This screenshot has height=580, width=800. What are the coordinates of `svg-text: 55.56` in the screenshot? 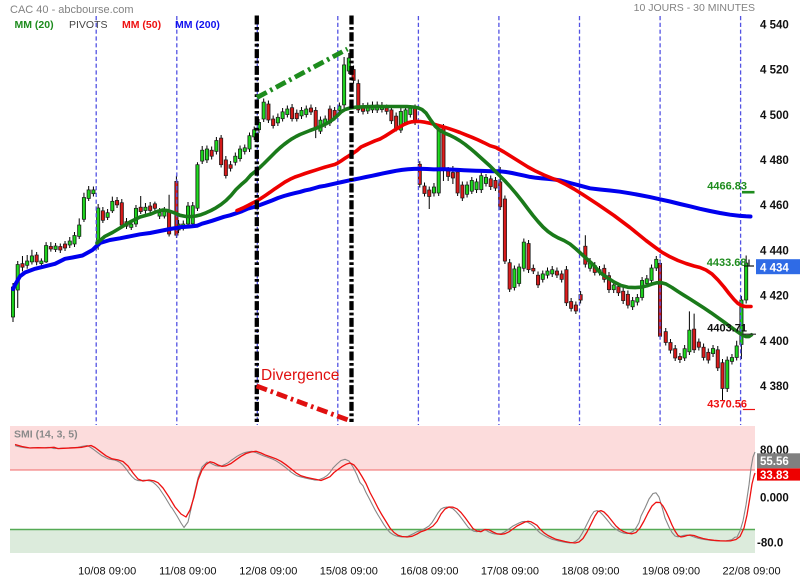 It's located at (774, 462).